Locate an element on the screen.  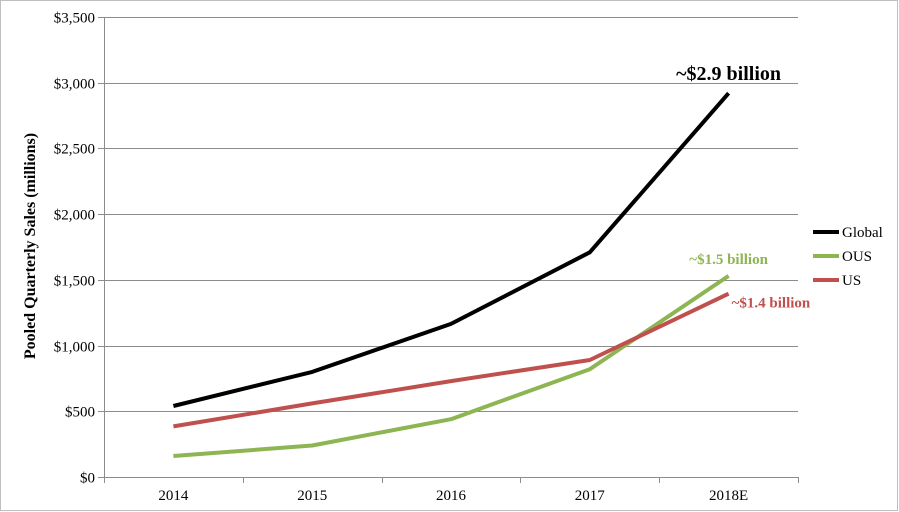
y-tick-label: $2,000 is located at coordinates (74, 216).